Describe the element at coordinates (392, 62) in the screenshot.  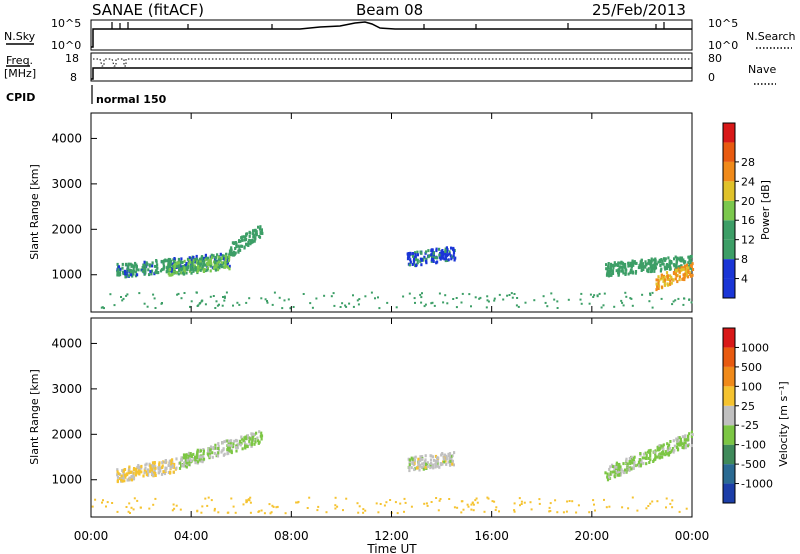
I see `nave-trace` at that location.